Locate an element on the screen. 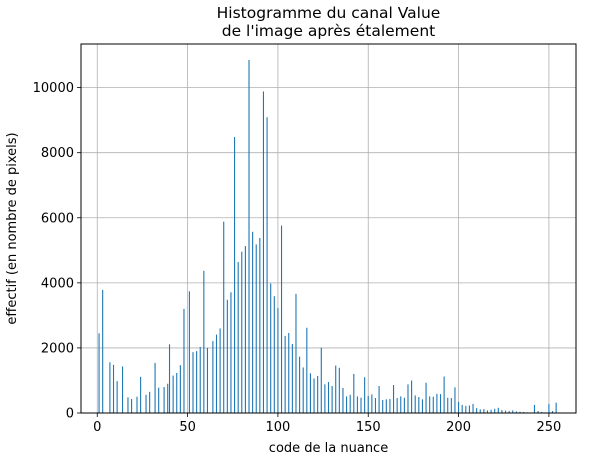  chart-title-line: Histogramme du canal Value is located at coordinates (329, 13).